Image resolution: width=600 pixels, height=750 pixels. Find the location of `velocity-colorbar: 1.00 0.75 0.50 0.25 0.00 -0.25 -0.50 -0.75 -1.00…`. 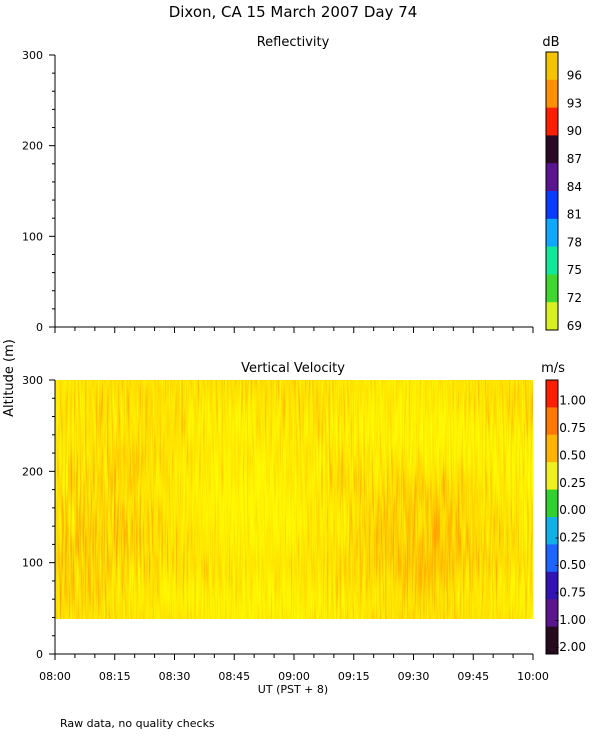

velocity-colorbar: 1.00 0.75 0.50 0.25 0.00 -0.25 -0.50 -0.75 -1.00… is located at coordinates (565, 517).